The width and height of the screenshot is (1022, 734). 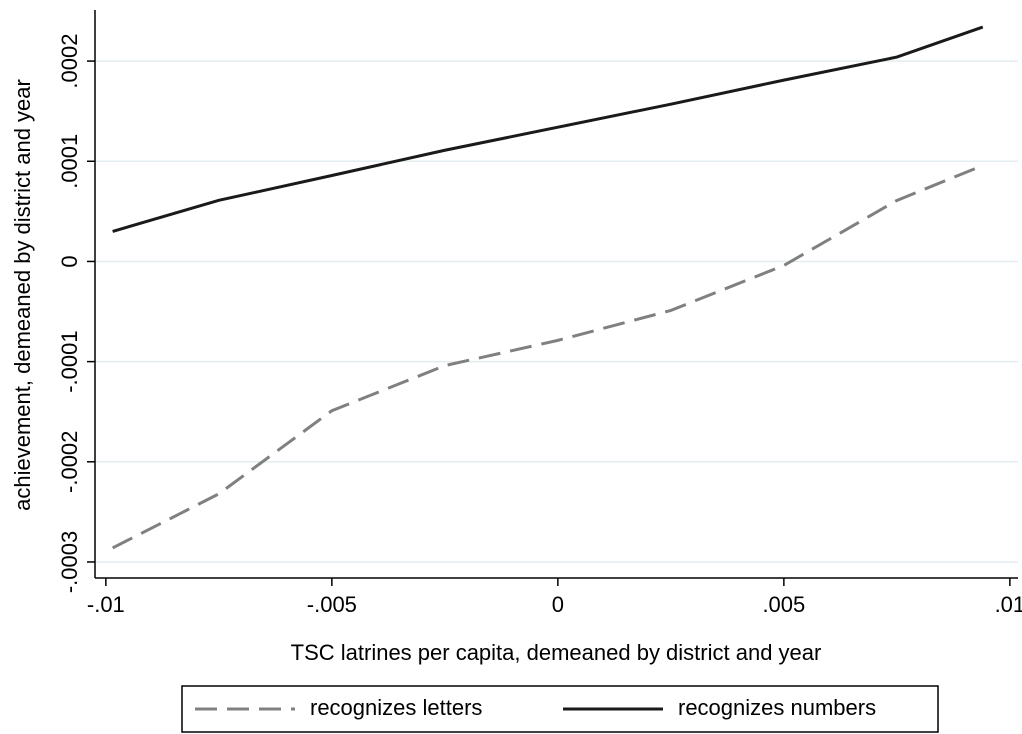 What do you see at coordinates (396, 707) in the screenshot?
I see `legend-label: recognizes letters` at bounding box center [396, 707].